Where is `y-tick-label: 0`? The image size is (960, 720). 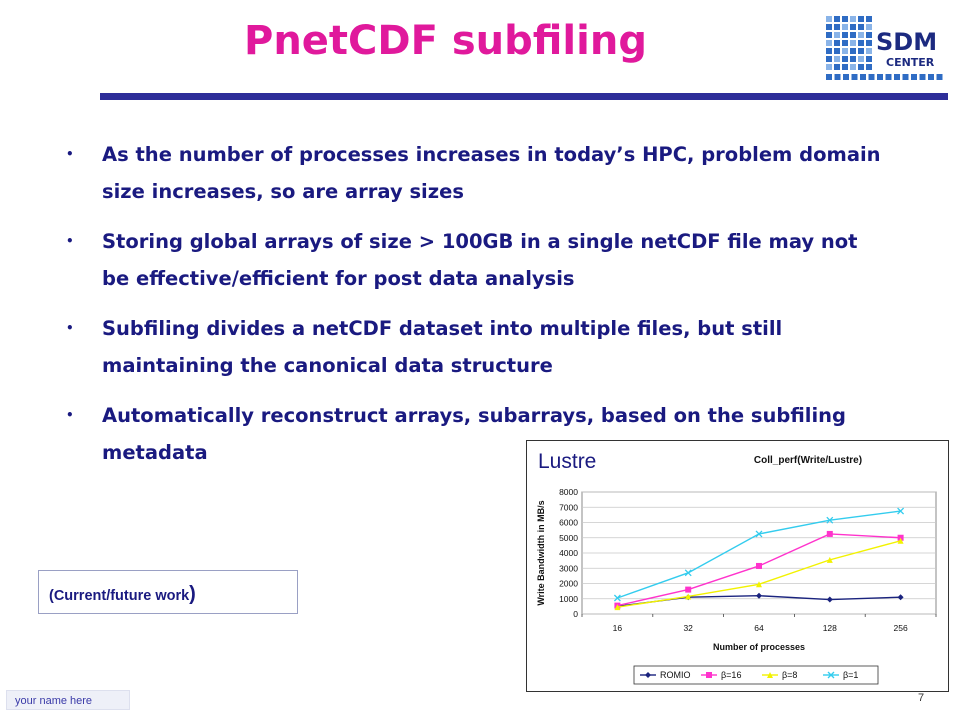
y-tick-label: 0 is located at coordinates (575, 614).